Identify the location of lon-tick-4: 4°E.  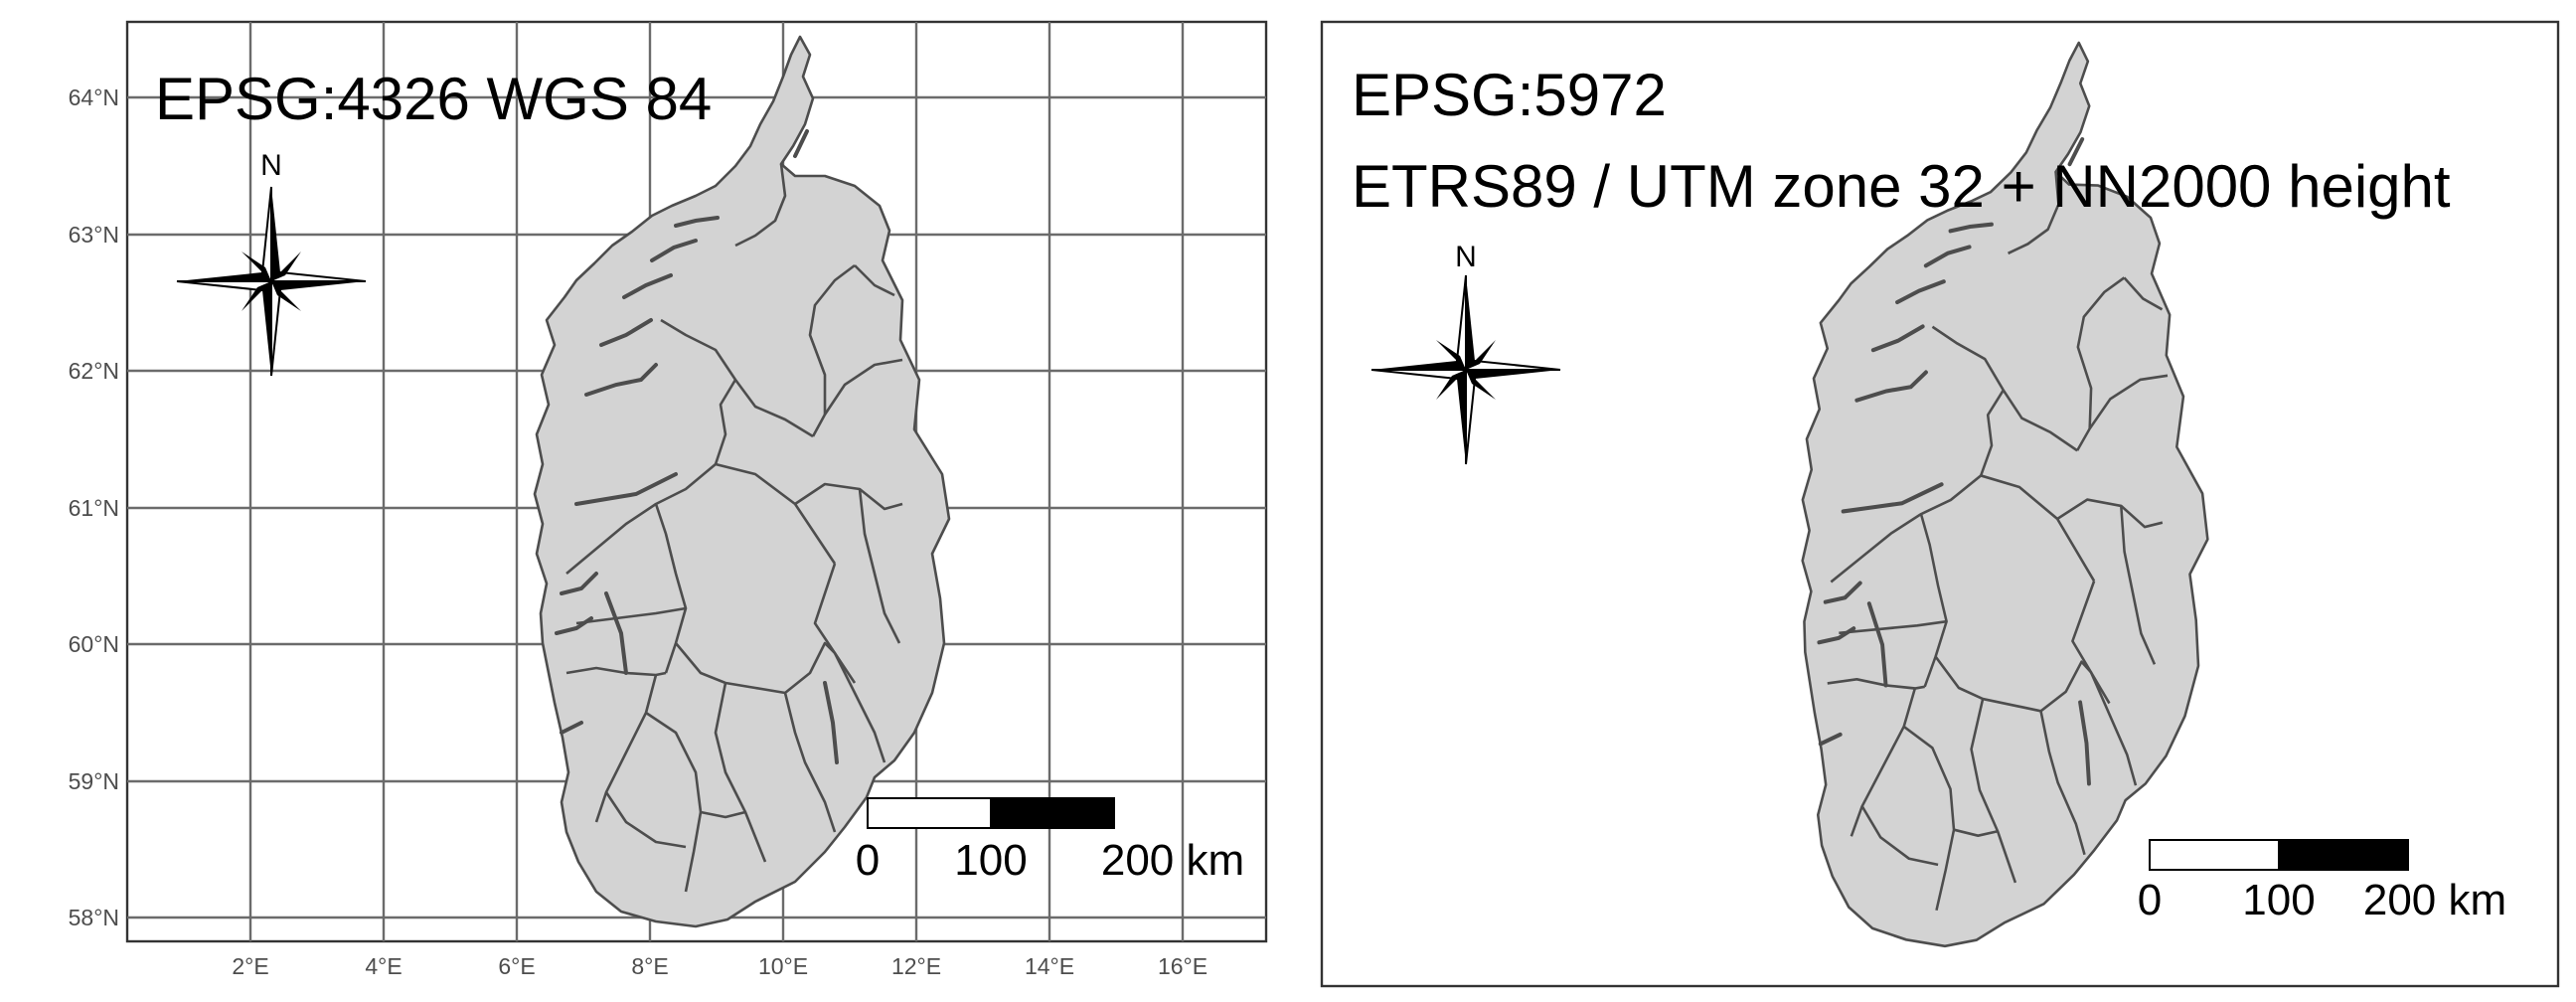
(383, 966).